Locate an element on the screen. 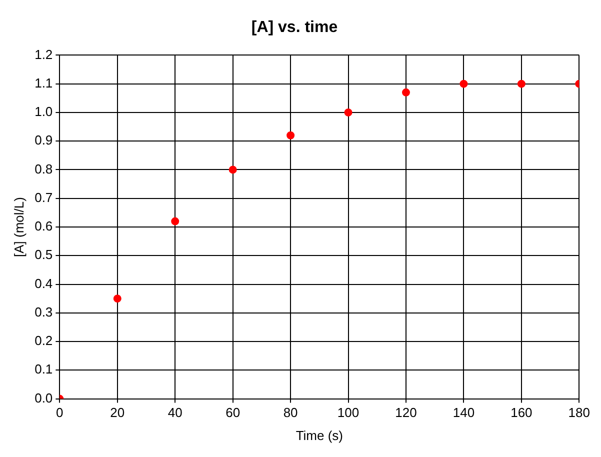 Image resolution: width=601 pixels, height=457 pixels. x-tick-label: 0 is located at coordinates (60, 412).